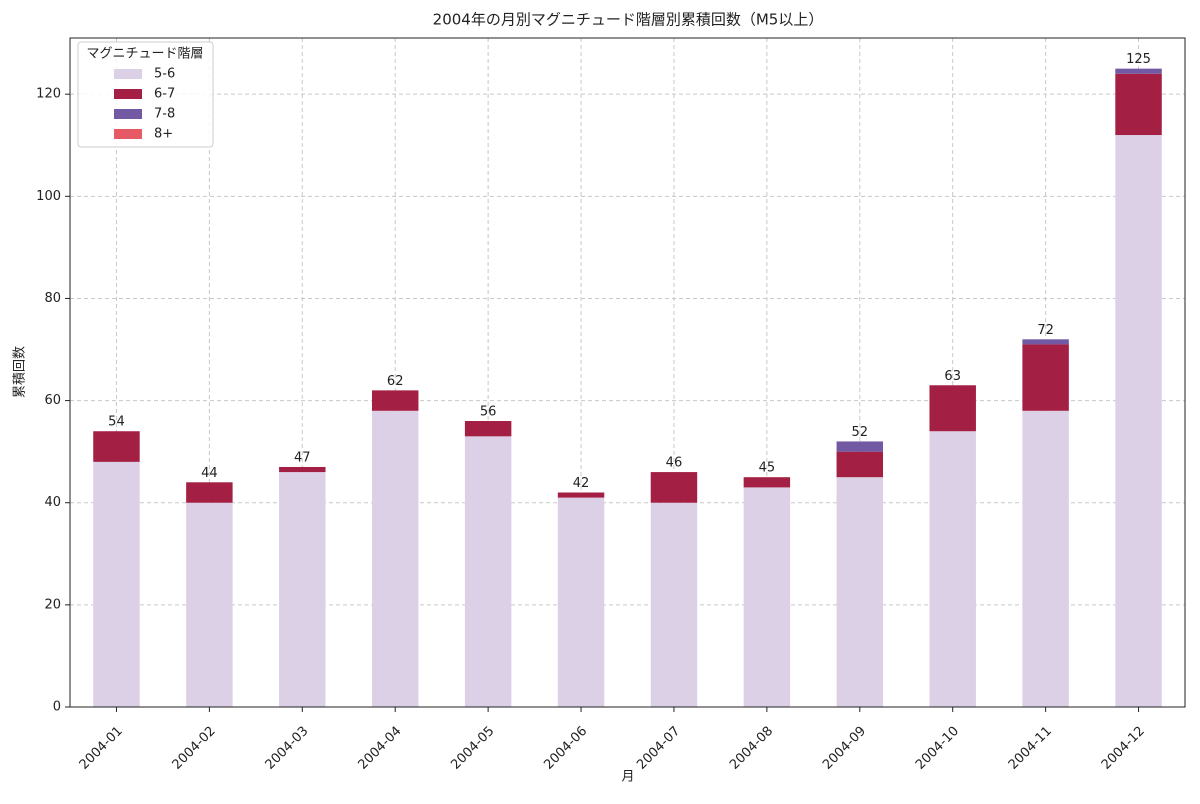 This screenshot has height=804, width=1200. What do you see at coordinates (52, 400) in the screenshot?
I see `y-tick-label: 60` at bounding box center [52, 400].